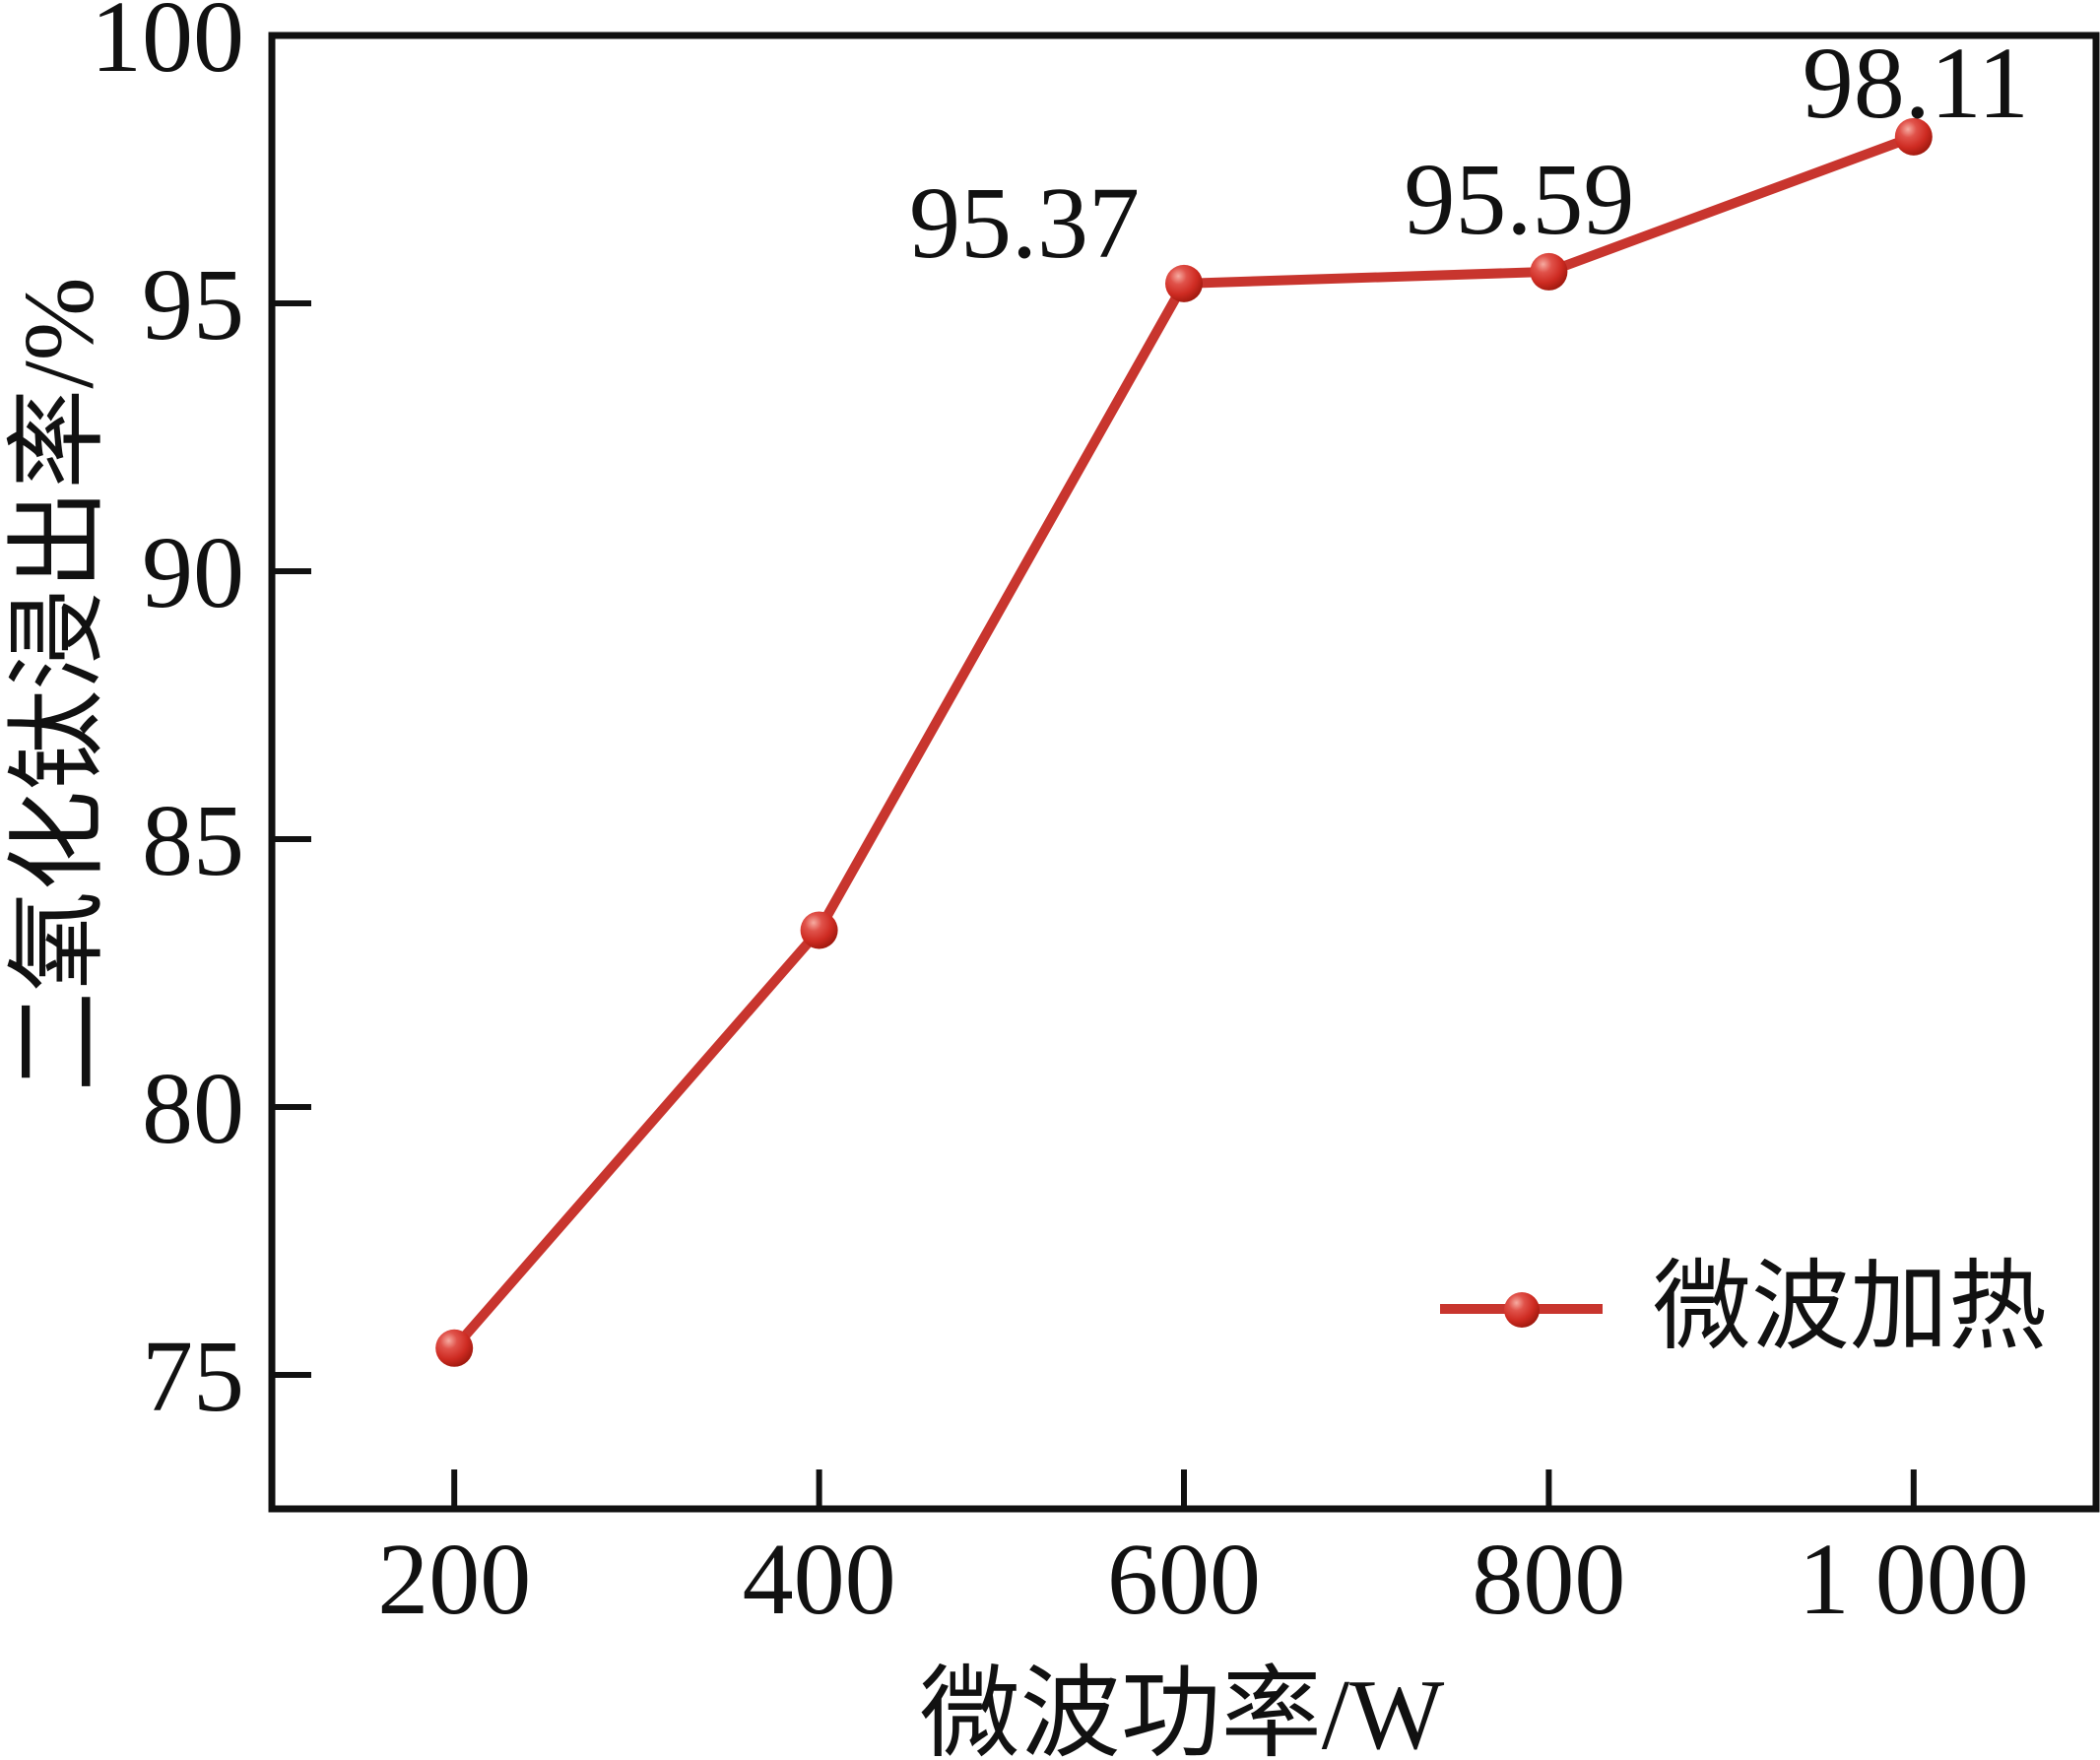  Describe the element at coordinates (59, 684) in the screenshot. I see `y-axis-title: 二氧化钛浸出率/%` at that location.